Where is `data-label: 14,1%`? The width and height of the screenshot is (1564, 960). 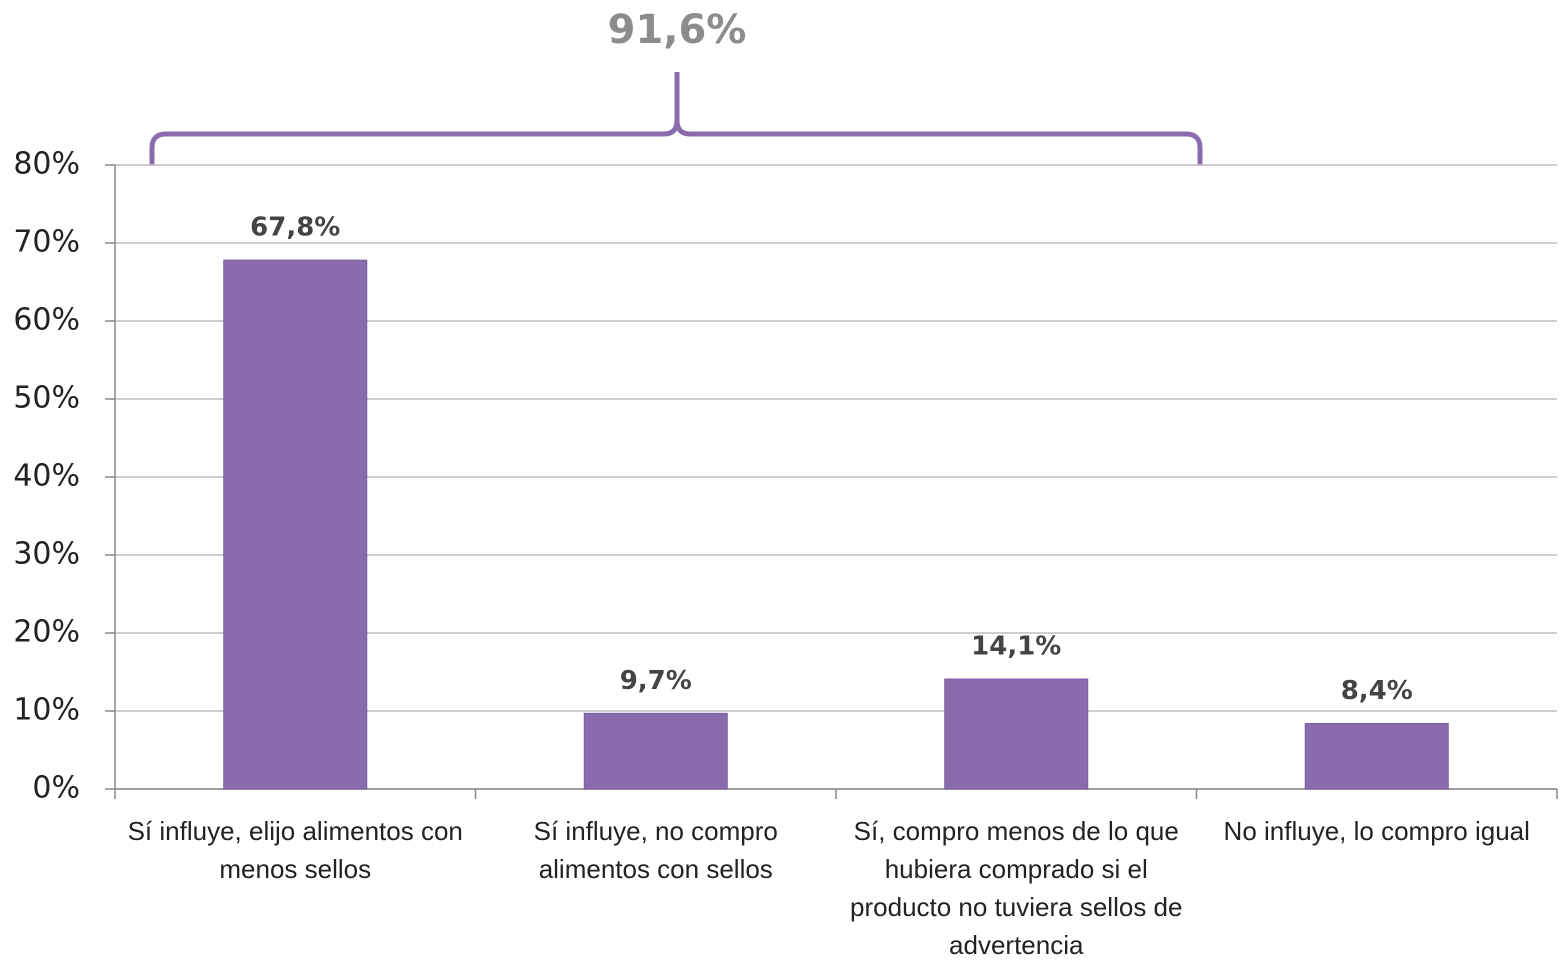 data-label: 14,1% is located at coordinates (1016, 647).